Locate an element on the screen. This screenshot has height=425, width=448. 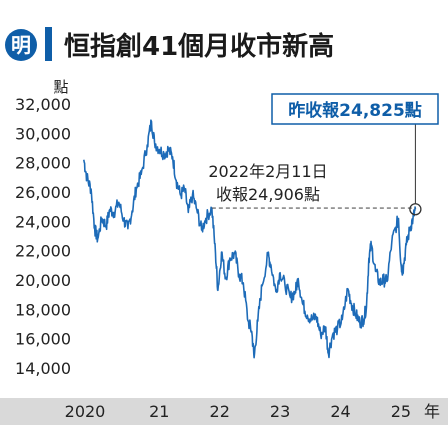
title-accent-bar is located at coordinates (48, 44).